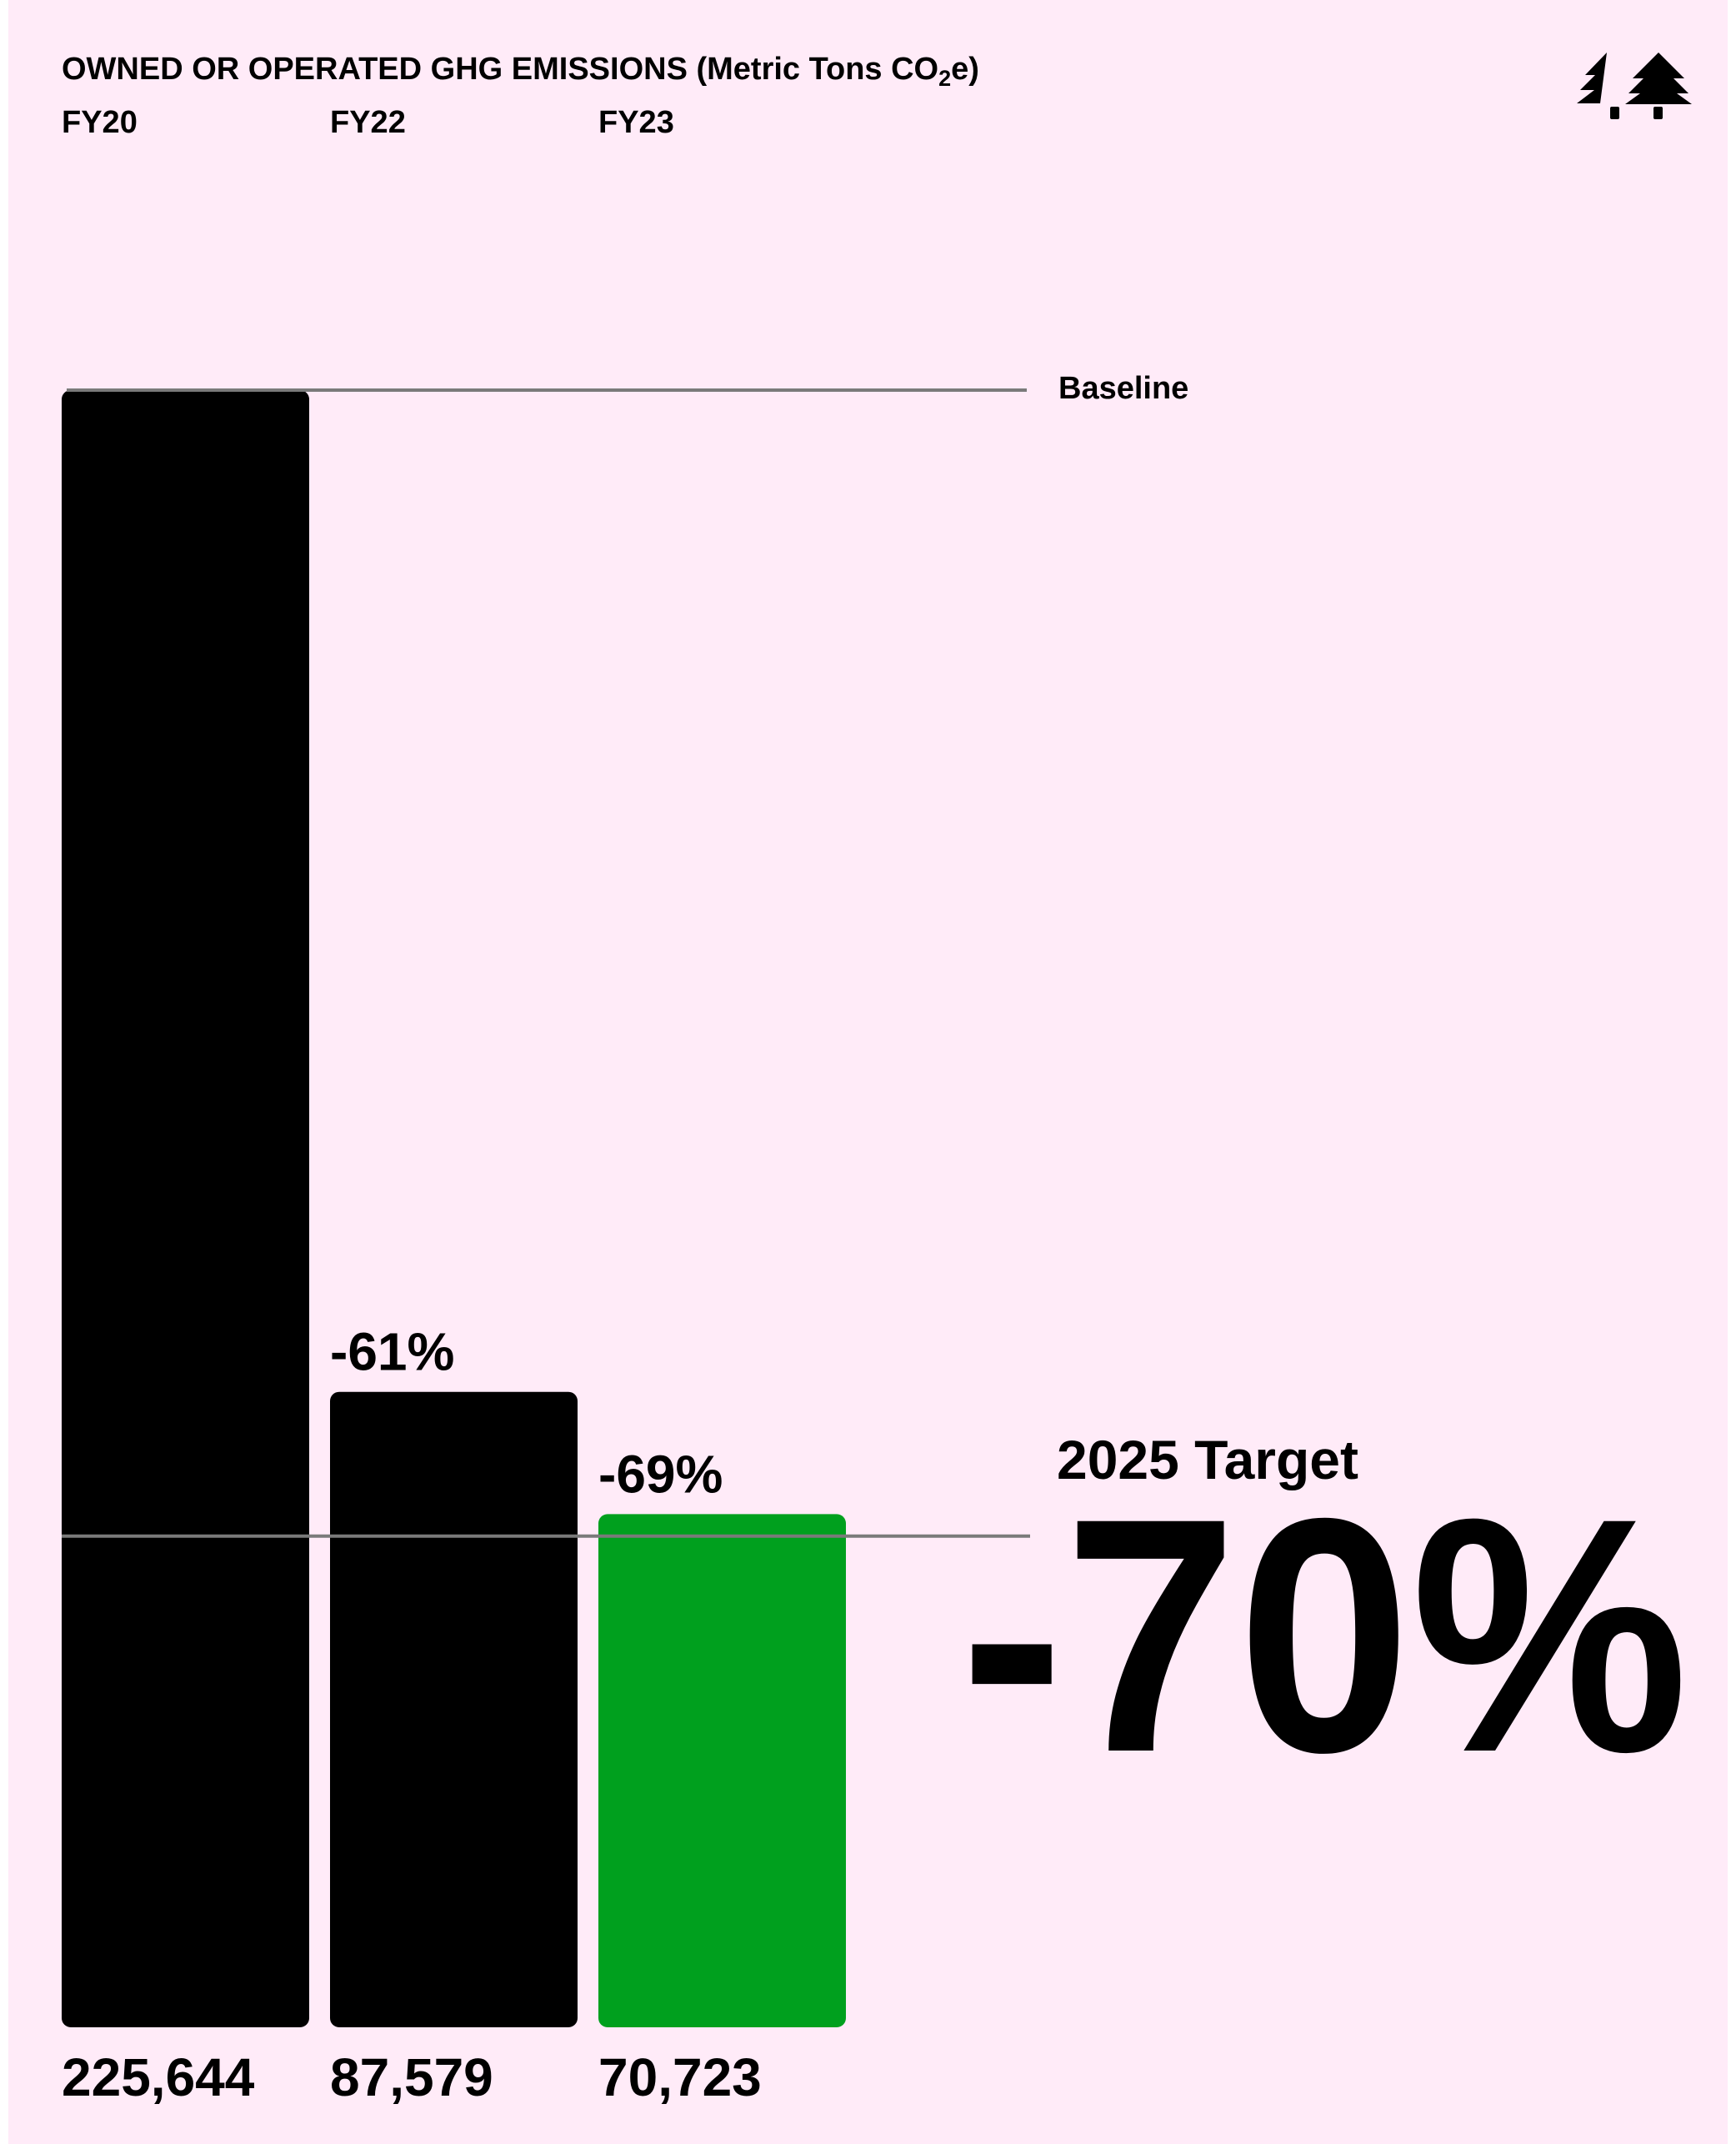  I want to click on target-label: 2025 Target, so click(1208, 1459).